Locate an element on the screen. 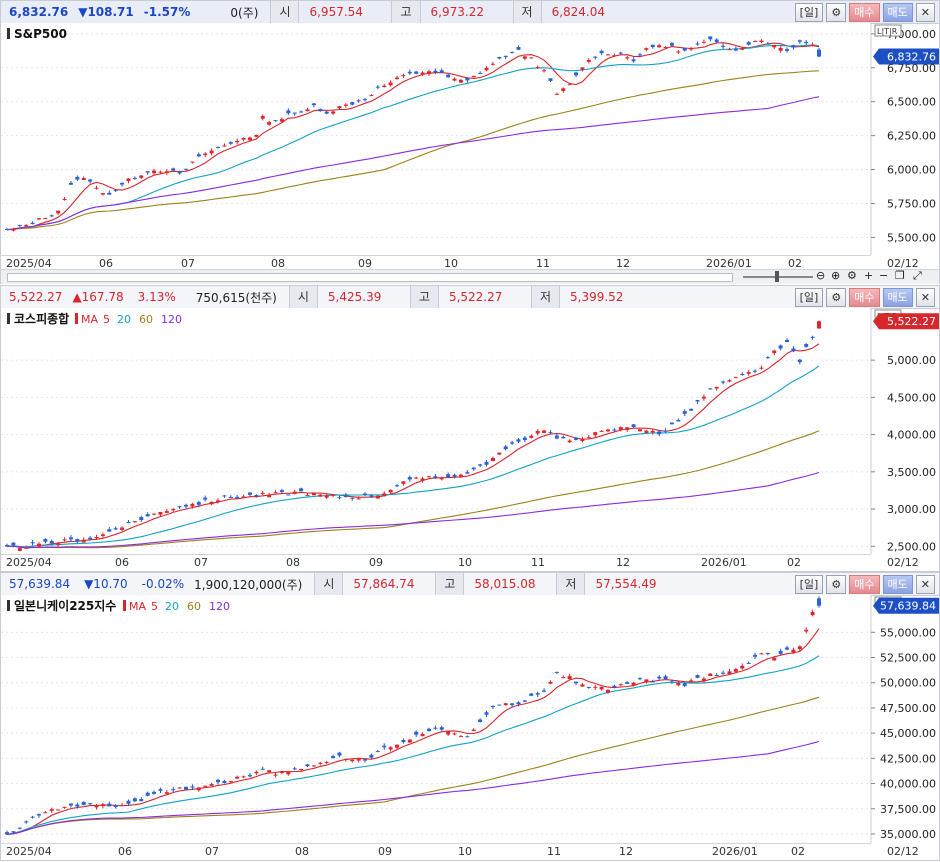 Image resolution: width=940 pixels, height=862 pixels. low-value: 5,399.52 is located at coordinates (597, 297).